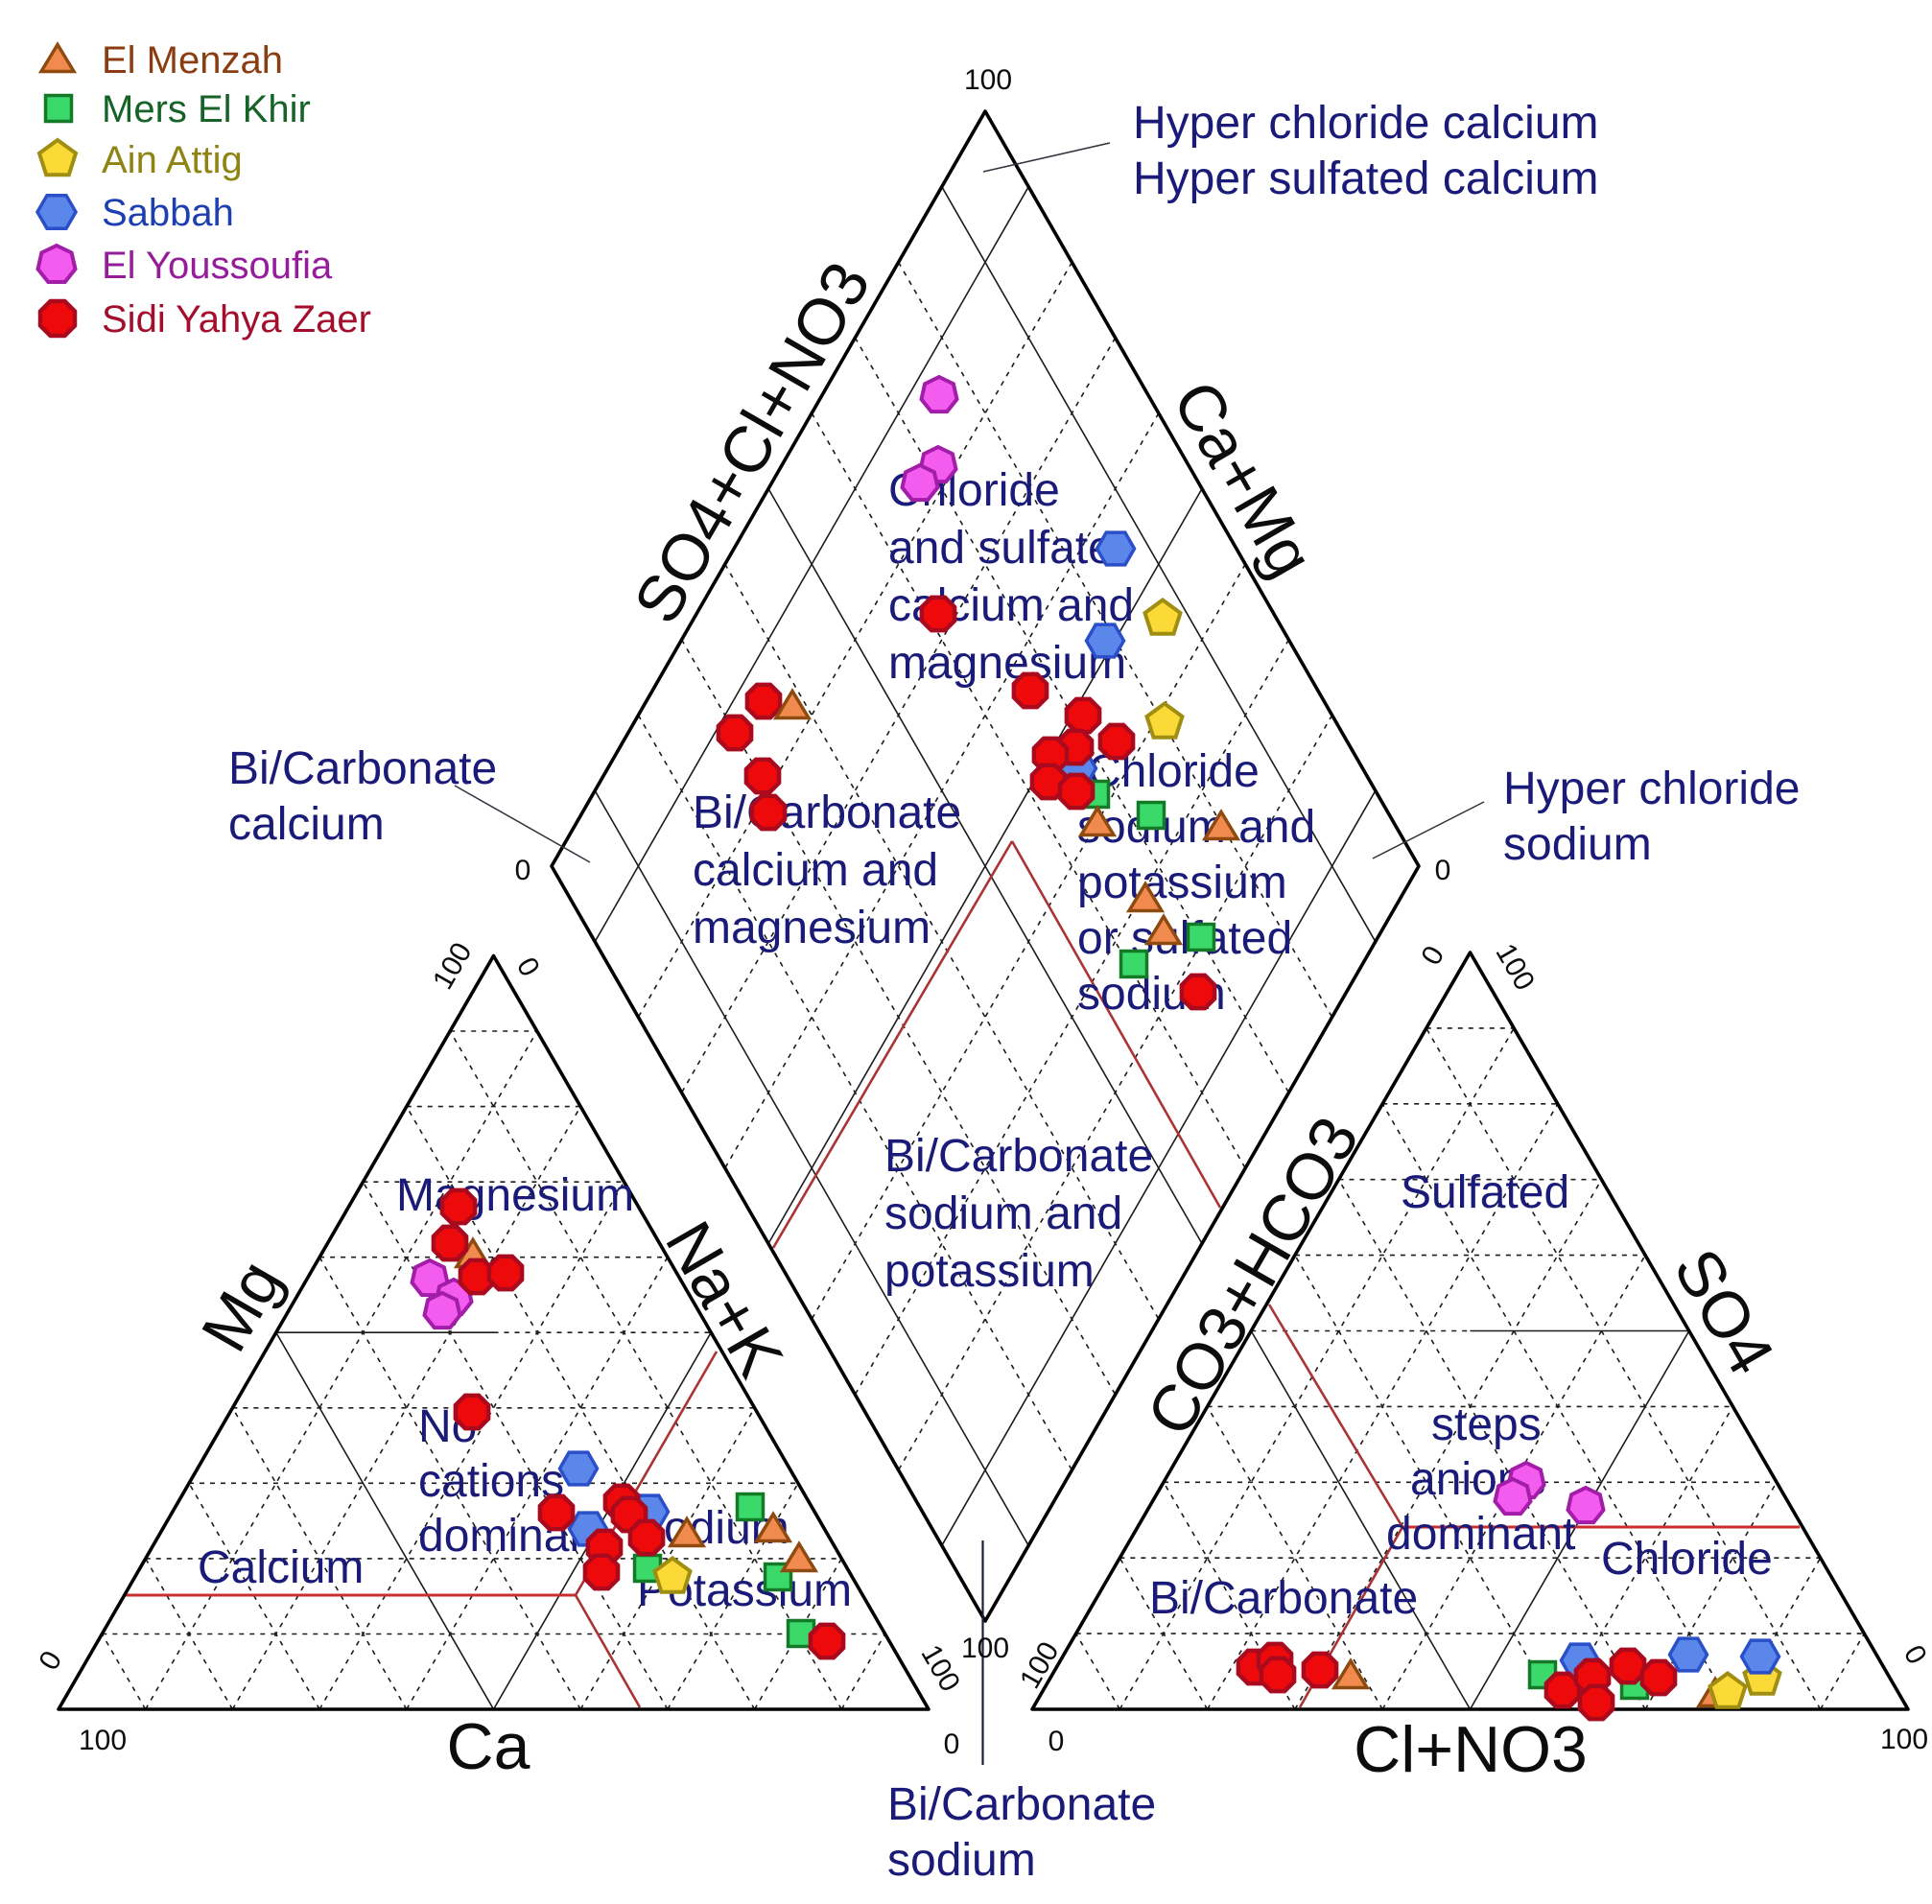  Describe the element at coordinates (1366, 178) in the screenshot. I see `svg-text: Hyper sulfated calcium` at that location.